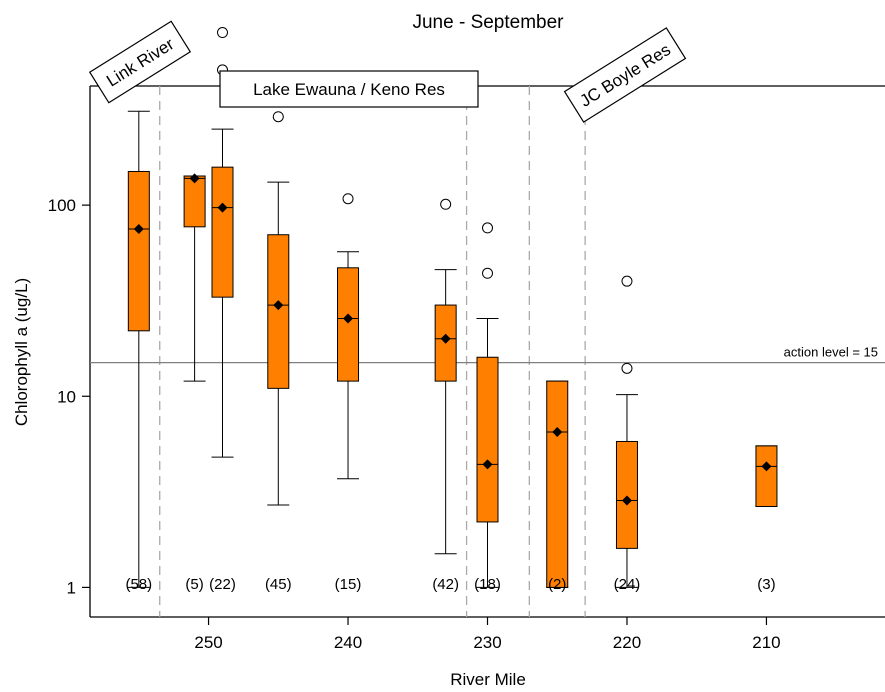 This screenshot has height=692, width=885. What do you see at coordinates (66, 396) in the screenshot?
I see `y-tick-label: 10` at bounding box center [66, 396].